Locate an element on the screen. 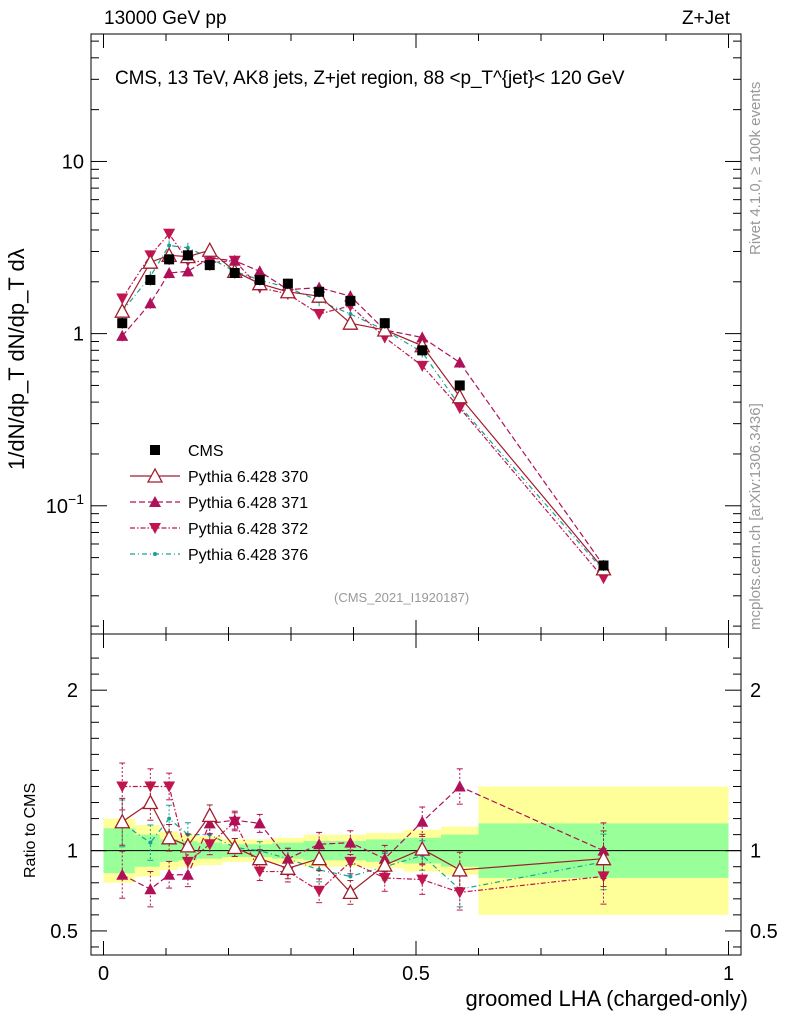 The height and width of the screenshot is (1024, 786). analysis-watermark: (CMS_2021_I1920187) is located at coordinates (402, 597).